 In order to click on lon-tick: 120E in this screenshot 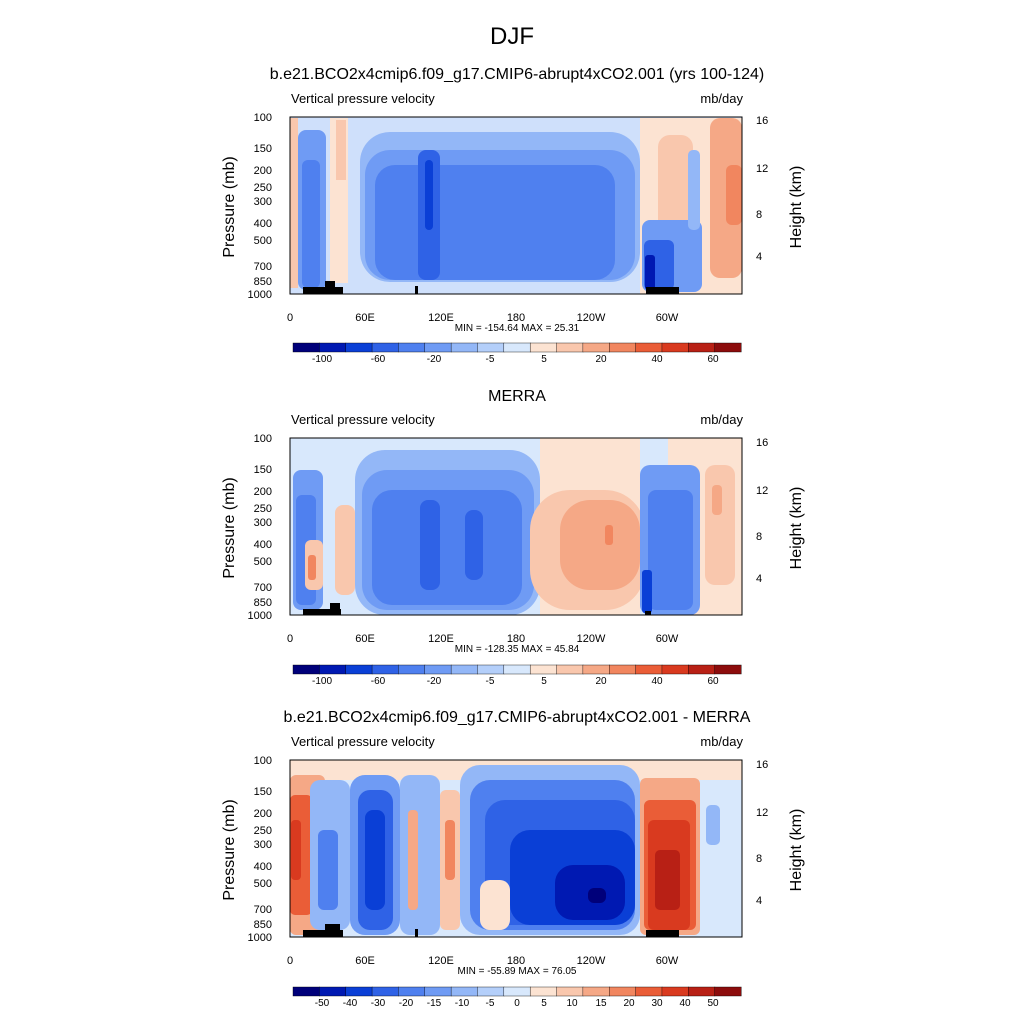, I will do `click(441, 639)`.